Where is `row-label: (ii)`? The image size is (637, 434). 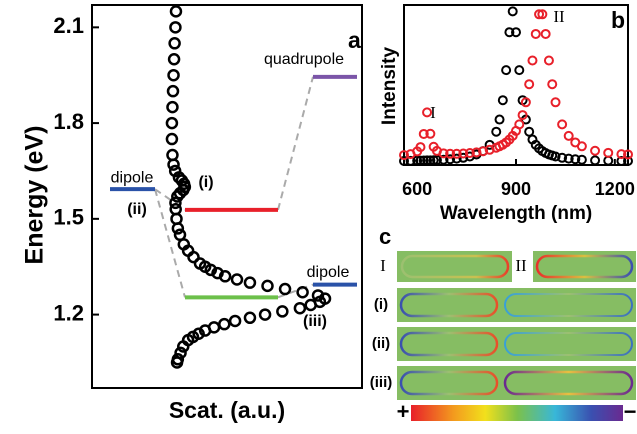
row-label: (ii) is located at coordinates (381, 343).